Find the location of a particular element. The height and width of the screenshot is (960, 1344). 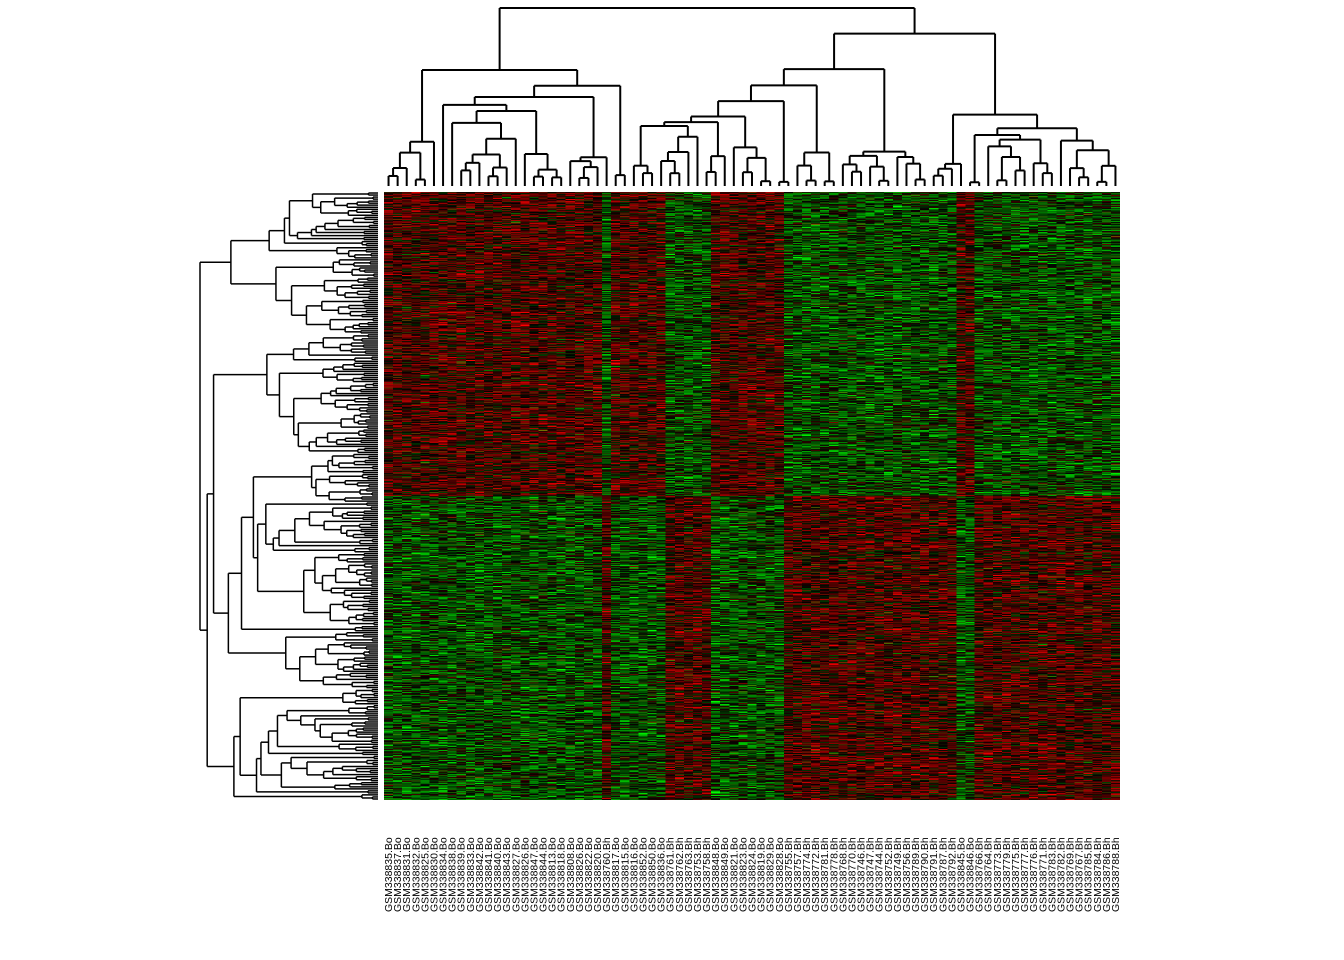

column-label: GSM338791.Bh is located at coordinates (934, 874).